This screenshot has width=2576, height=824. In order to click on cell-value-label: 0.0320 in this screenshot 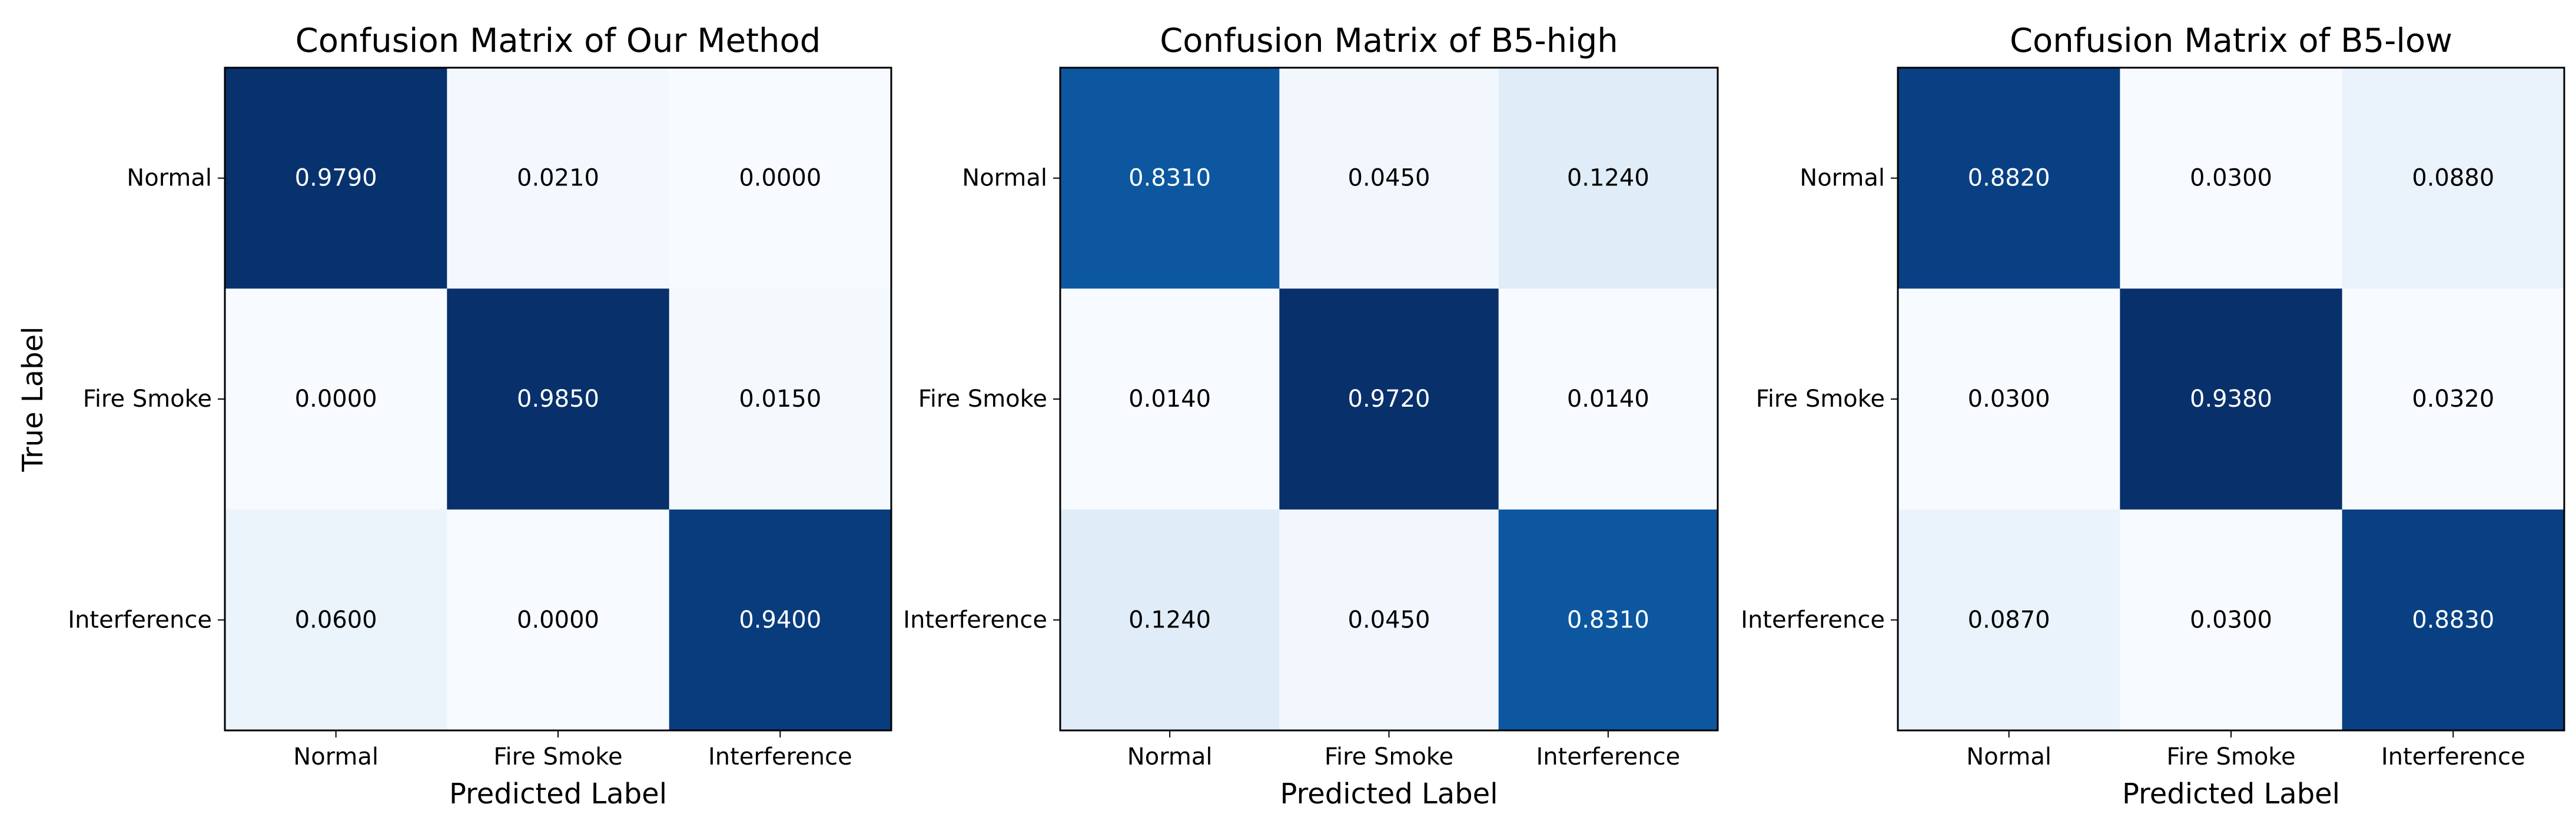, I will do `click(2453, 399)`.